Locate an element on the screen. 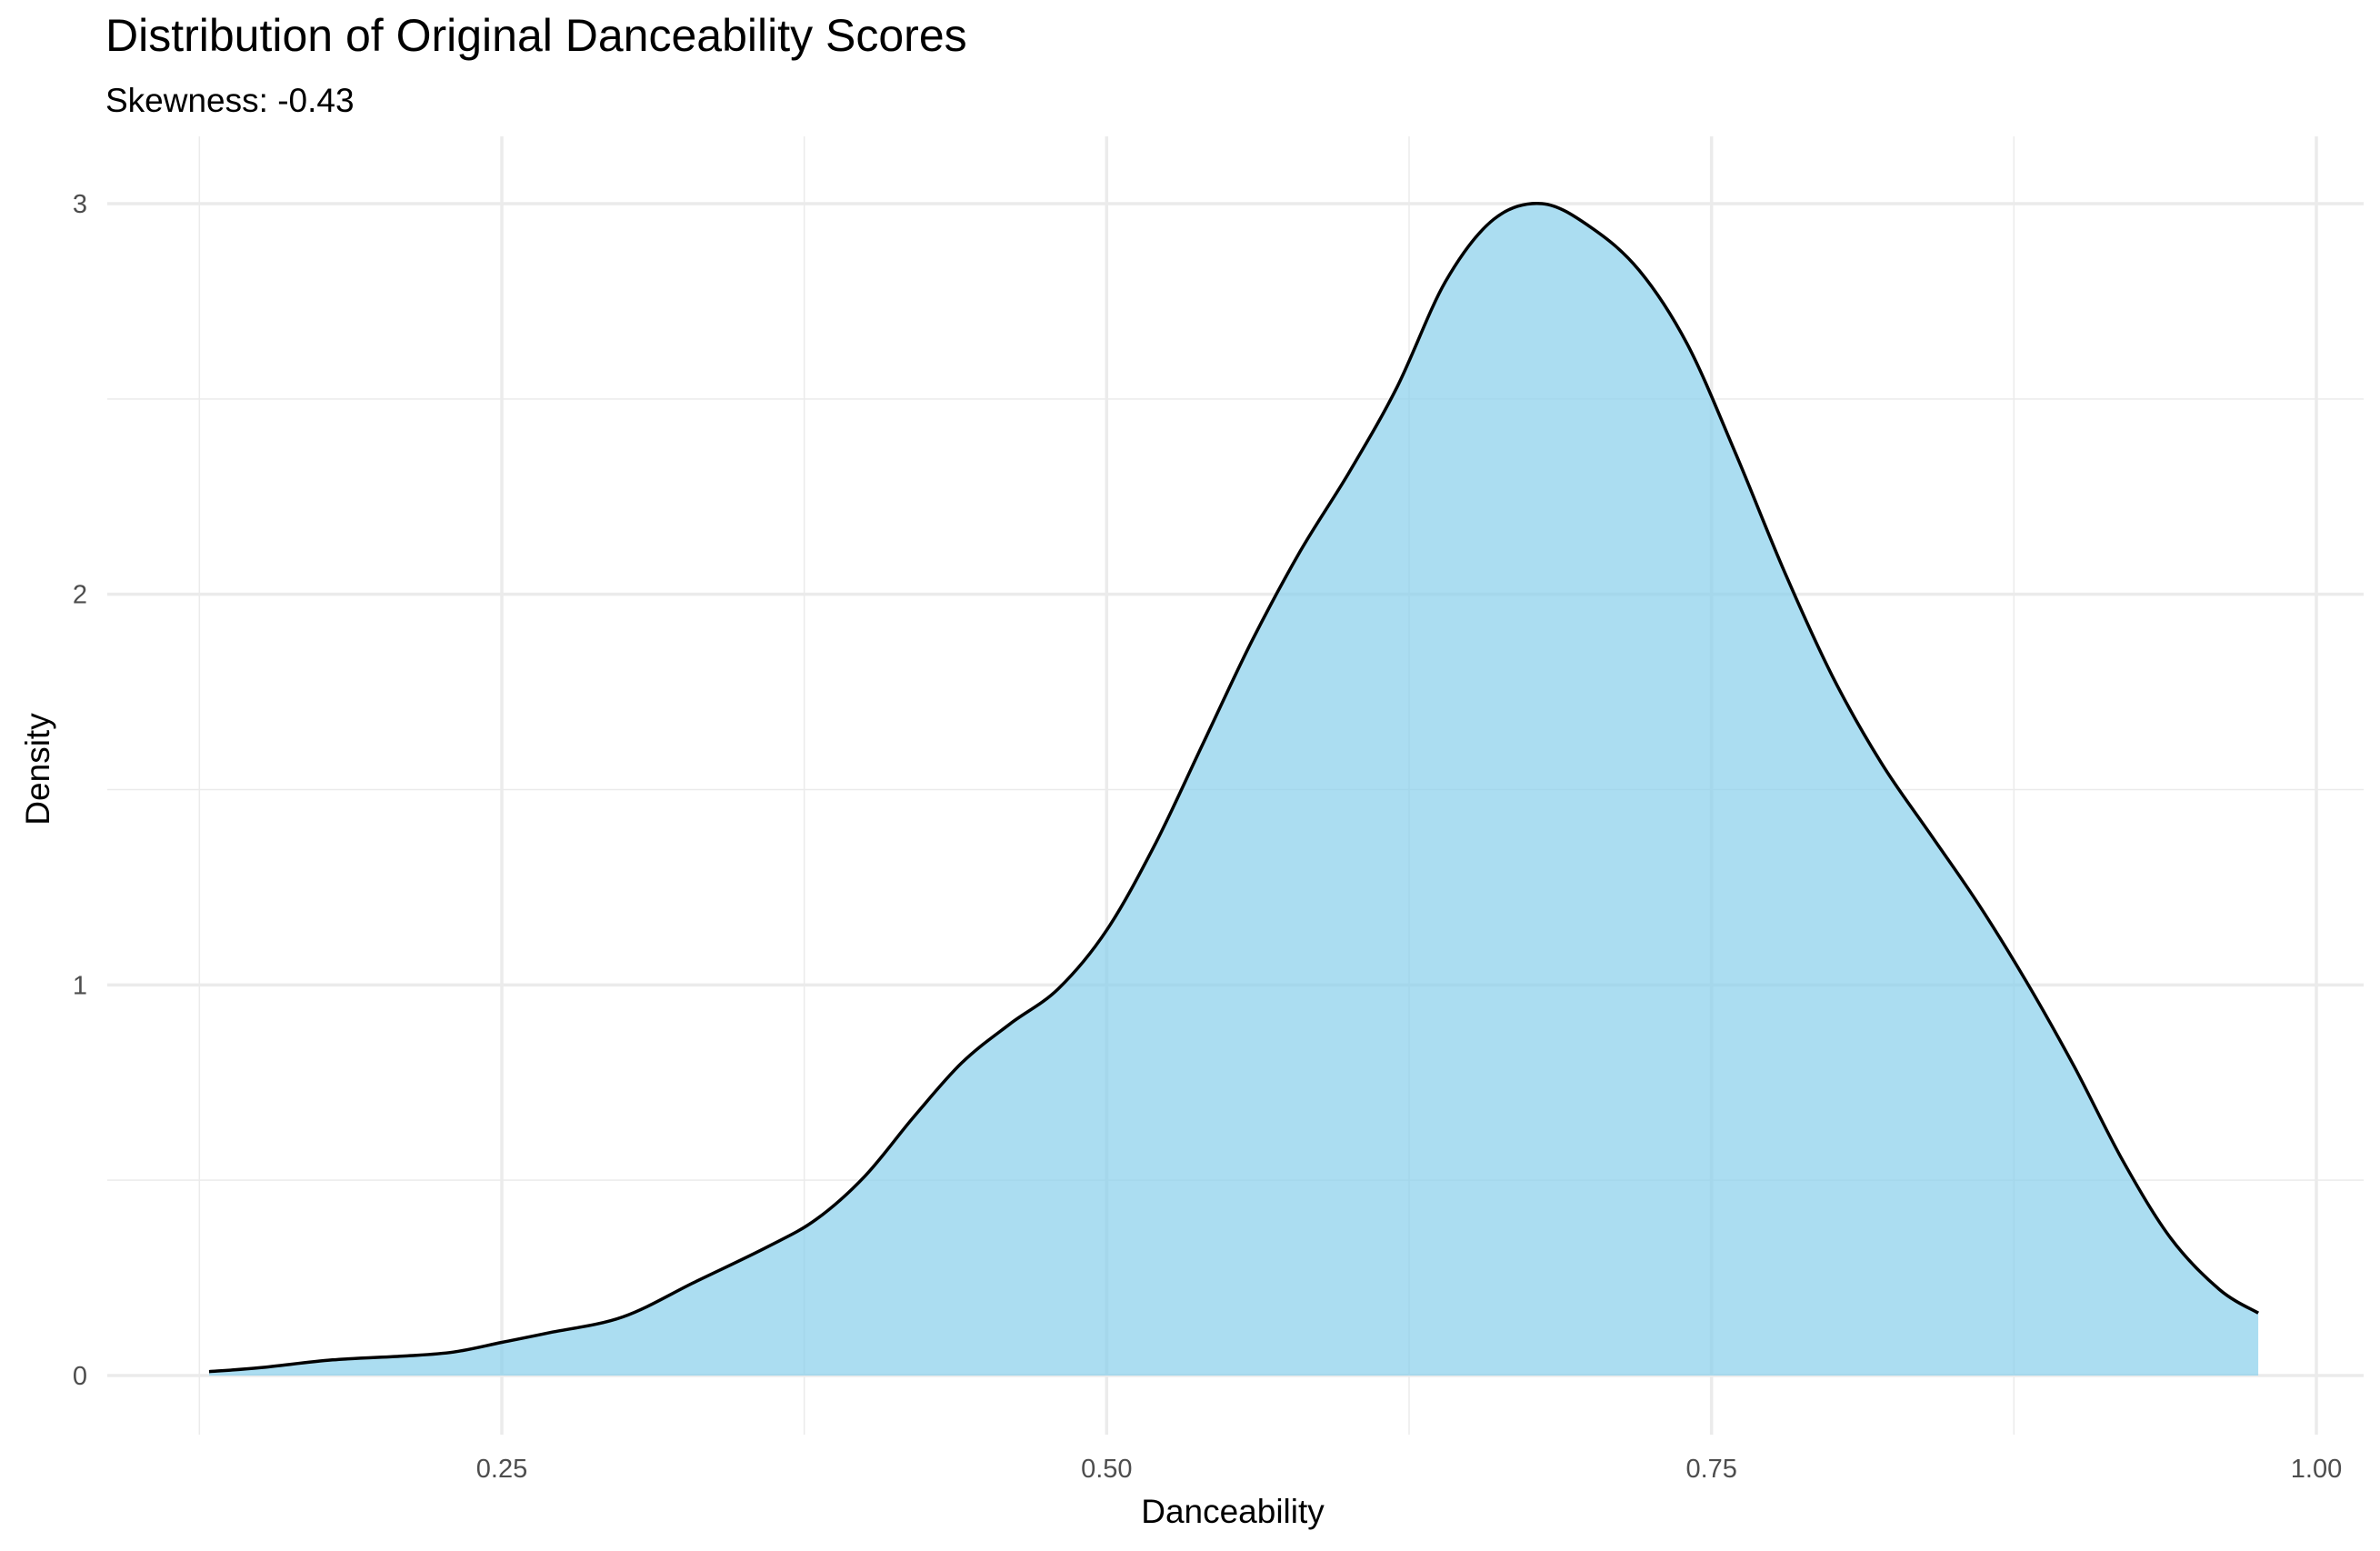 Image resolution: width=2380 pixels, height=1551 pixels. x-axis-title: Danceability is located at coordinates (1233, 1511).